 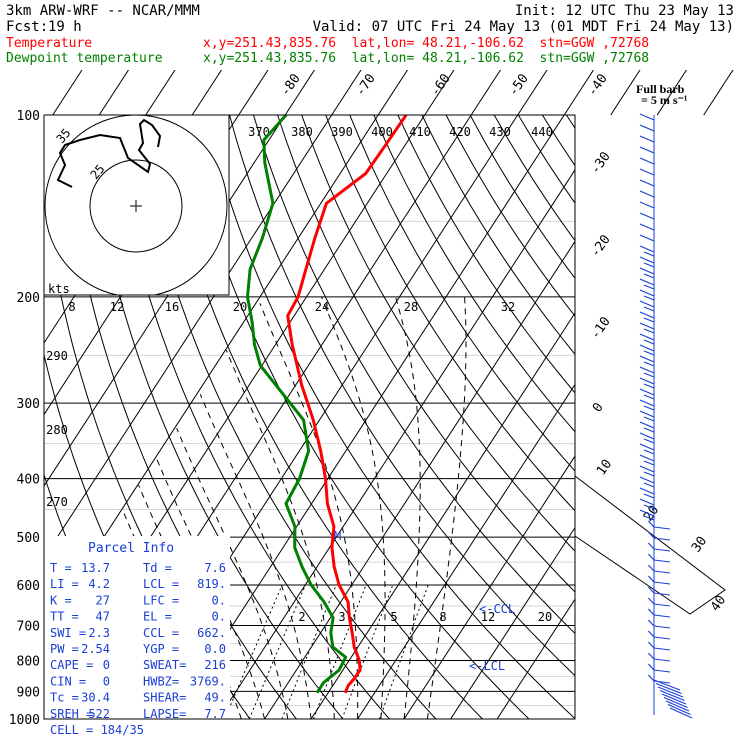 I want to click on parcel-value: 13.7, so click(x=95, y=568).